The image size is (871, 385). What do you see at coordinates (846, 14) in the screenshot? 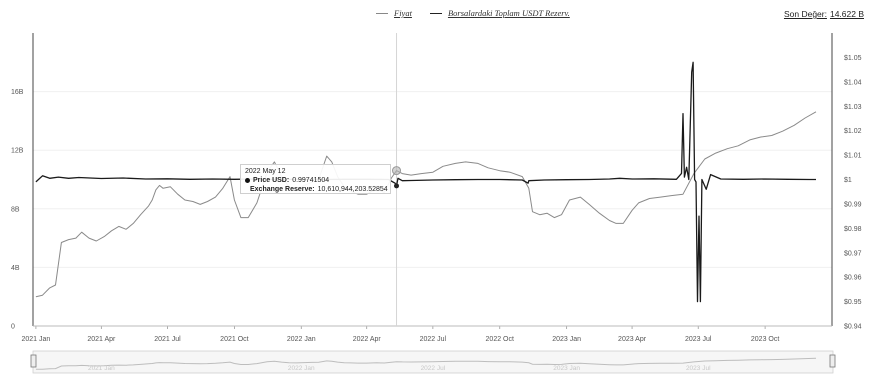
I see `last-value-number: 14.622 B` at bounding box center [846, 14].